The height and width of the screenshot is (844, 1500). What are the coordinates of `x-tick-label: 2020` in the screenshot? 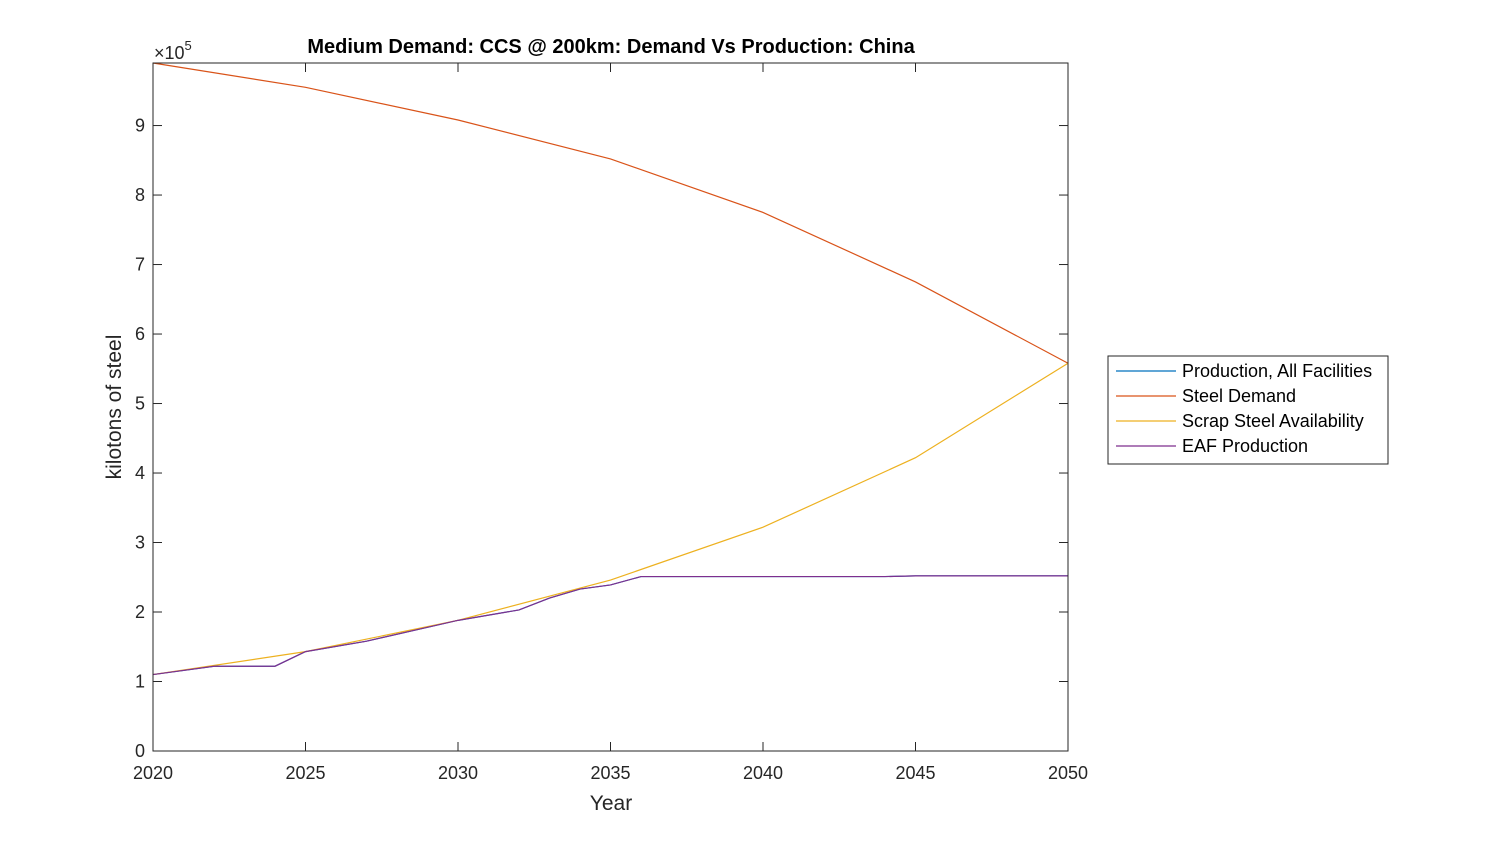 It's located at (153, 773).